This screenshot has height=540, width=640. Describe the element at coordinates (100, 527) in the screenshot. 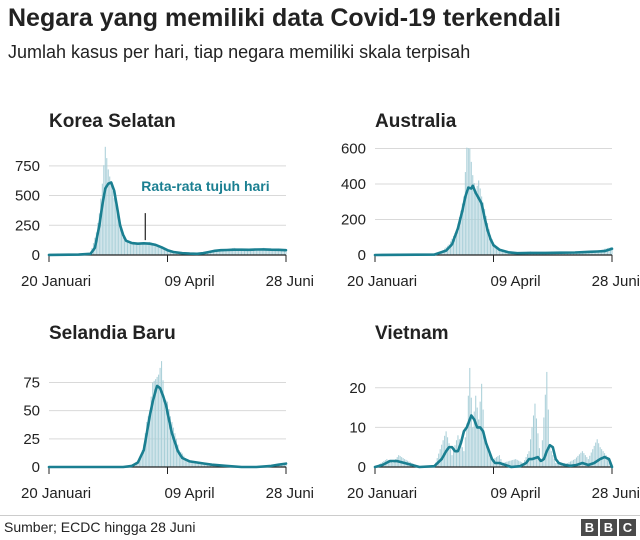

I see `source-note: Sumber; ECDC hingga 28 Juni` at that location.